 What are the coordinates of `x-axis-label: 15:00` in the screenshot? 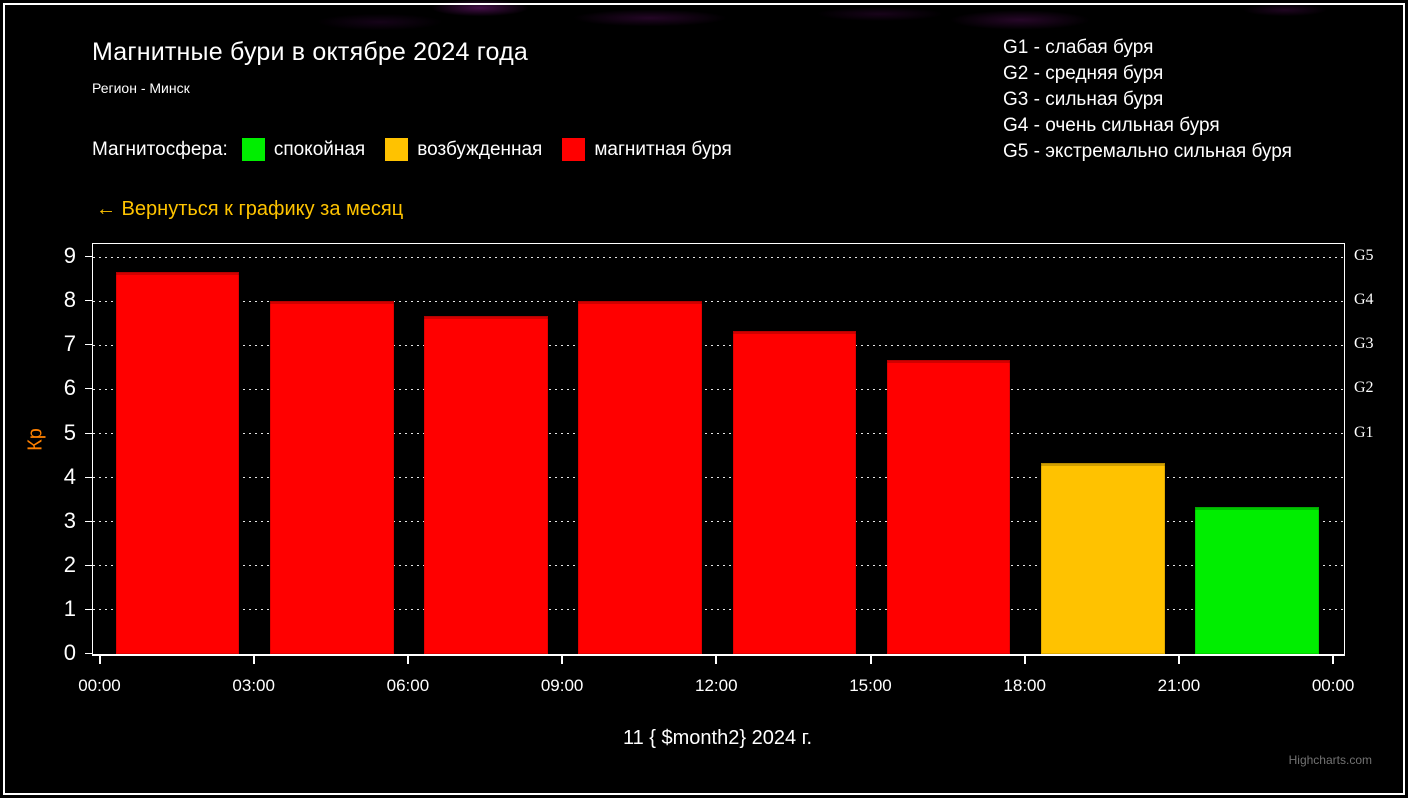 It's located at (870, 685).